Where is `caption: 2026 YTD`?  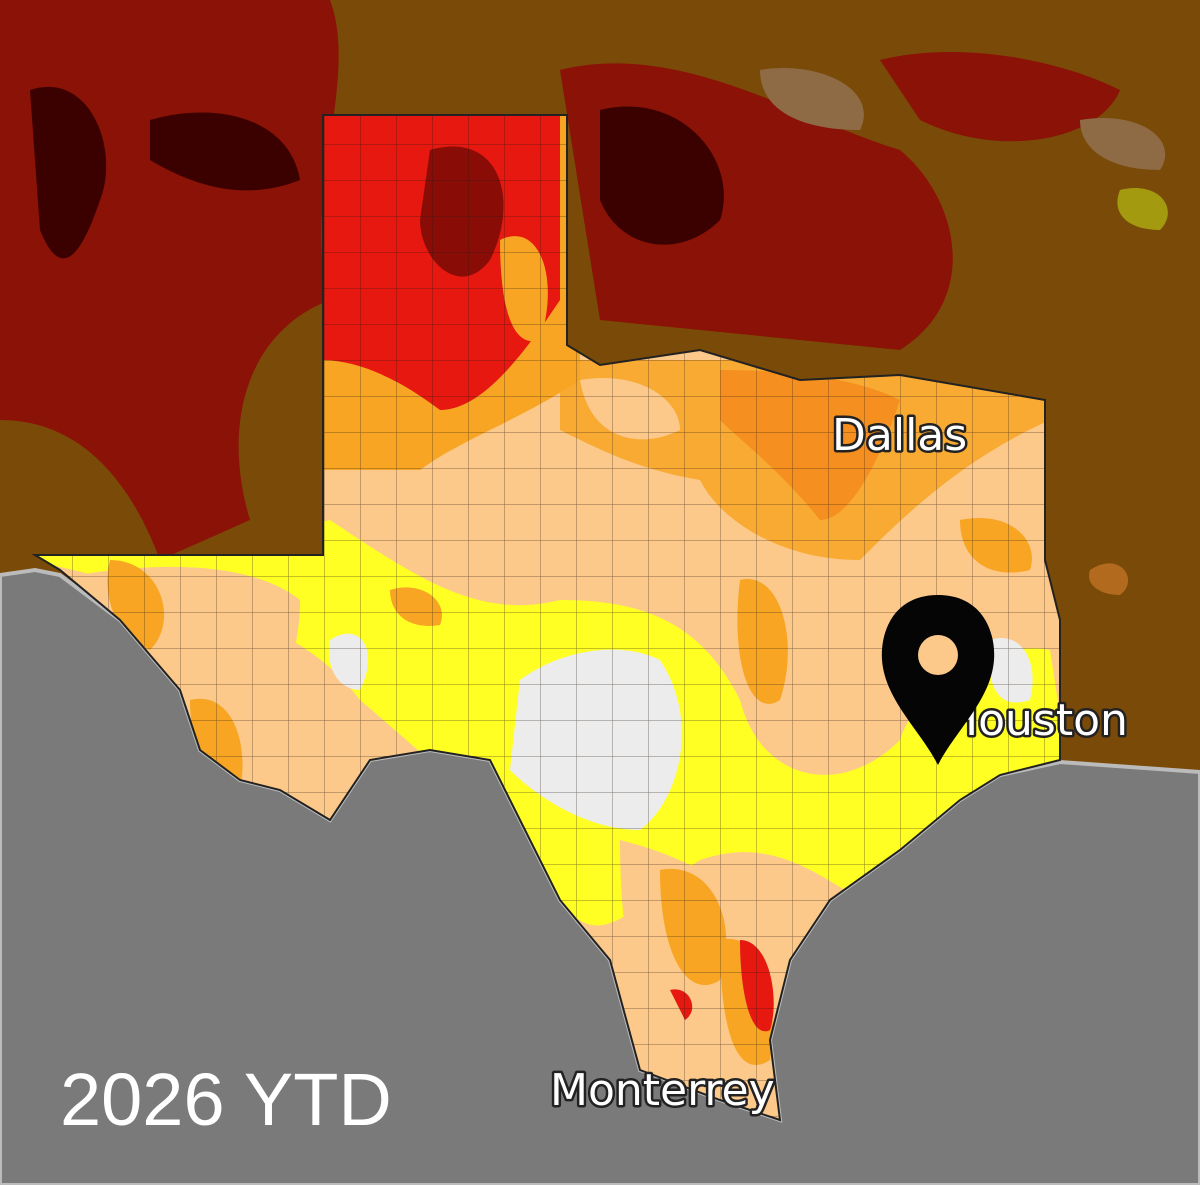 caption: 2026 YTD is located at coordinates (226, 1099).